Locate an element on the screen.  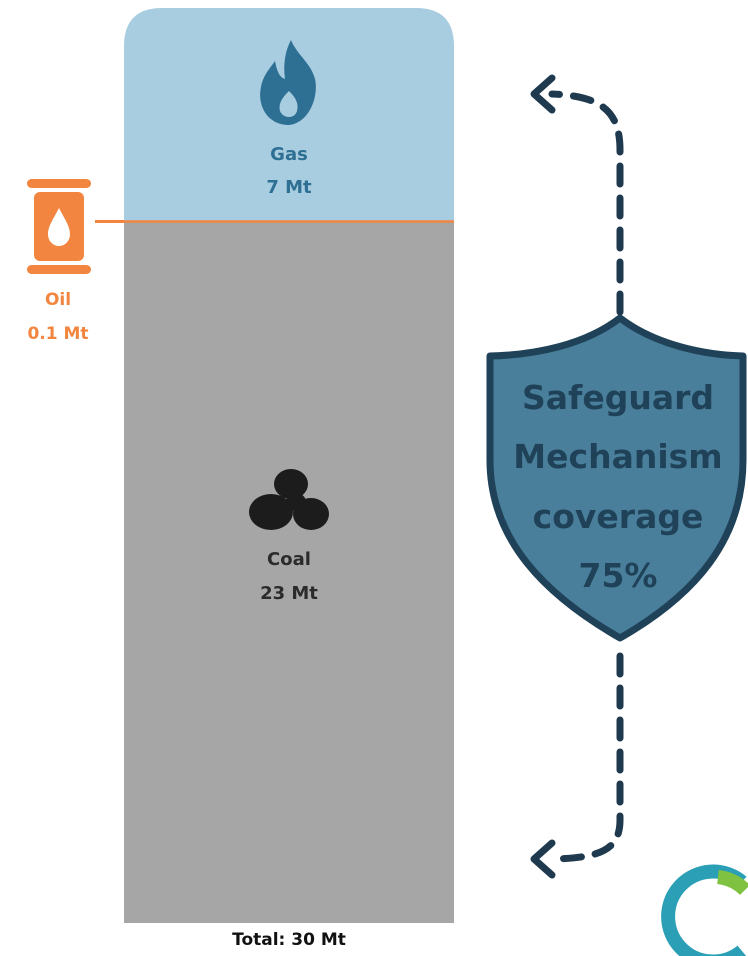
shield-line-3: coverage is located at coordinates (618, 516).